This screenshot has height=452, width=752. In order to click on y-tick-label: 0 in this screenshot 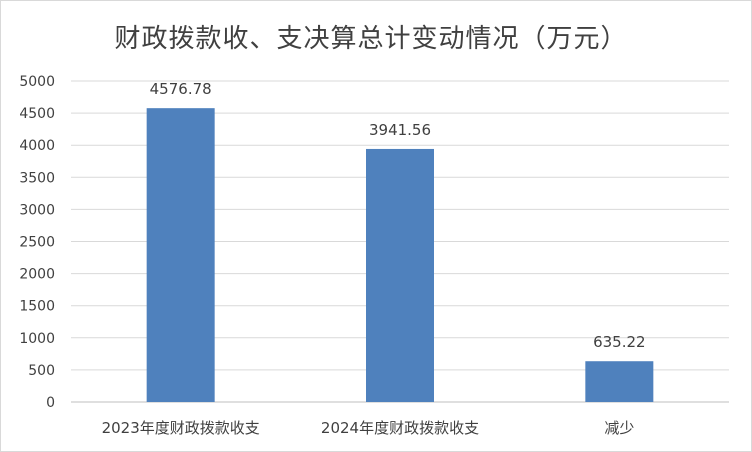, I will do `click(50, 403)`.